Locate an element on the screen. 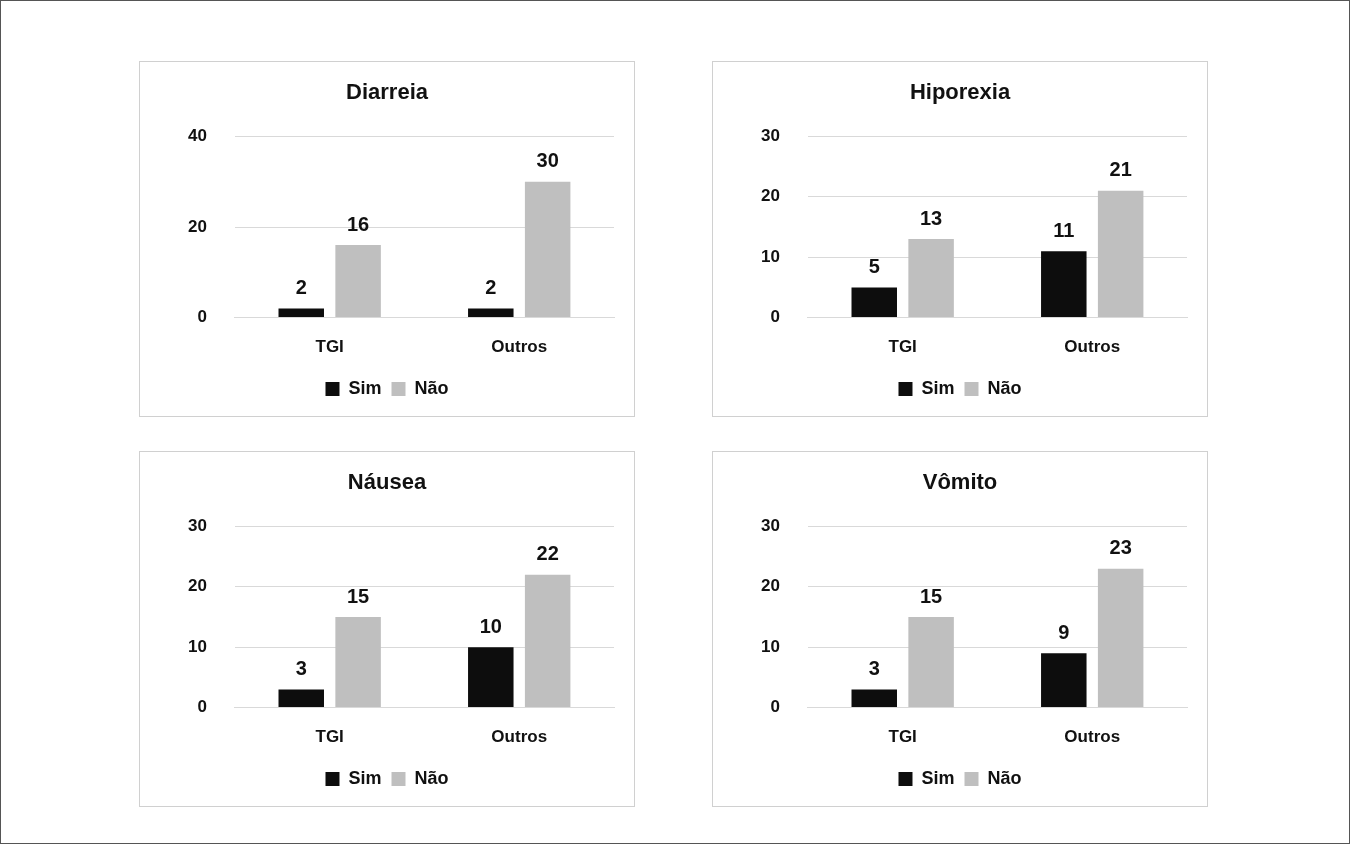  data-label: 5 is located at coordinates (874, 265).